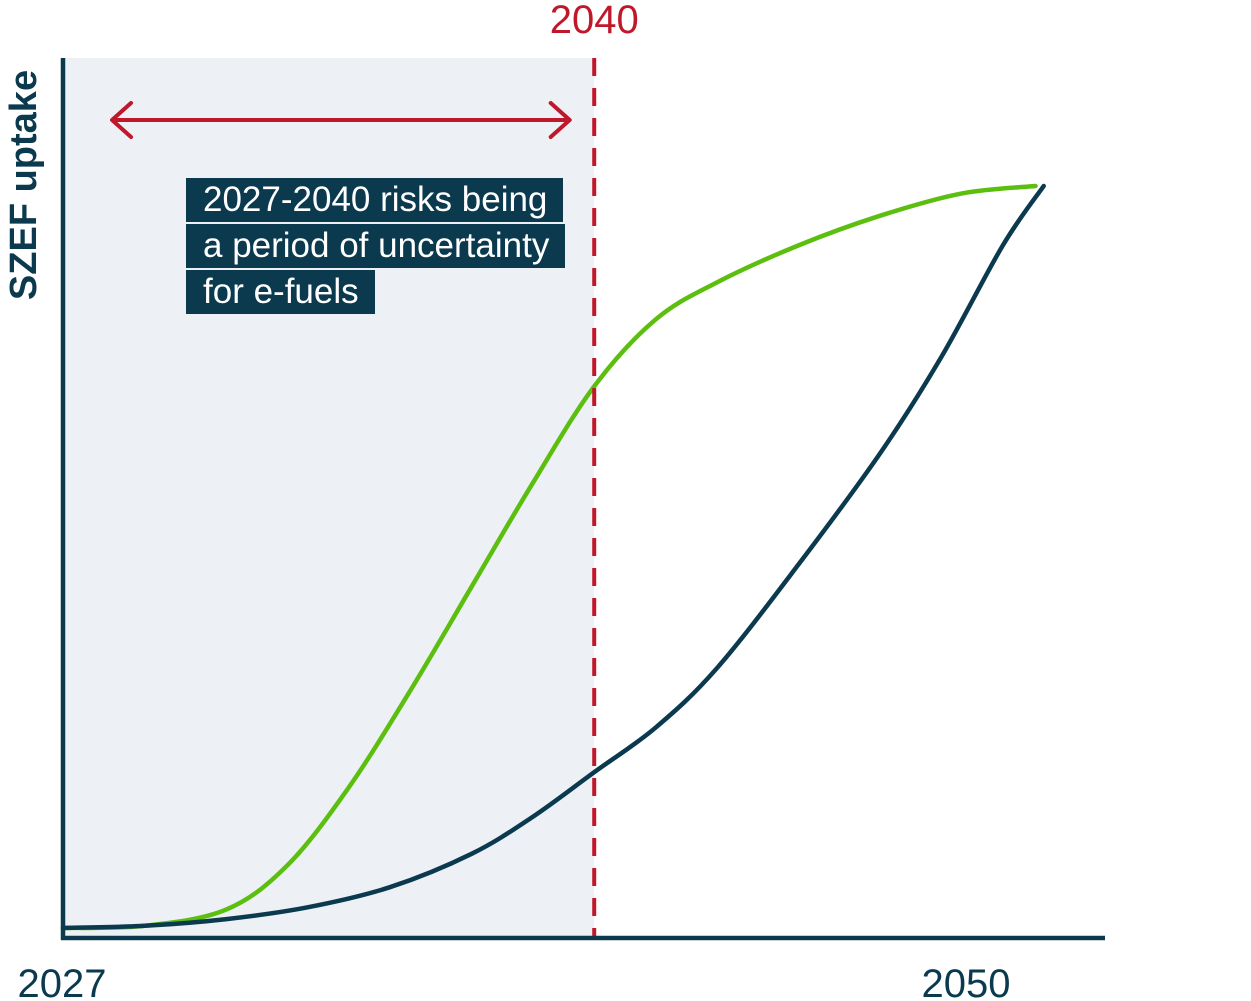 Image resolution: width=1251 pixels, height=1001 pixels. Describe the element at coordinates (966, 981) in the screenshot. I see `x-tick-label-2050: 2050` at that location.